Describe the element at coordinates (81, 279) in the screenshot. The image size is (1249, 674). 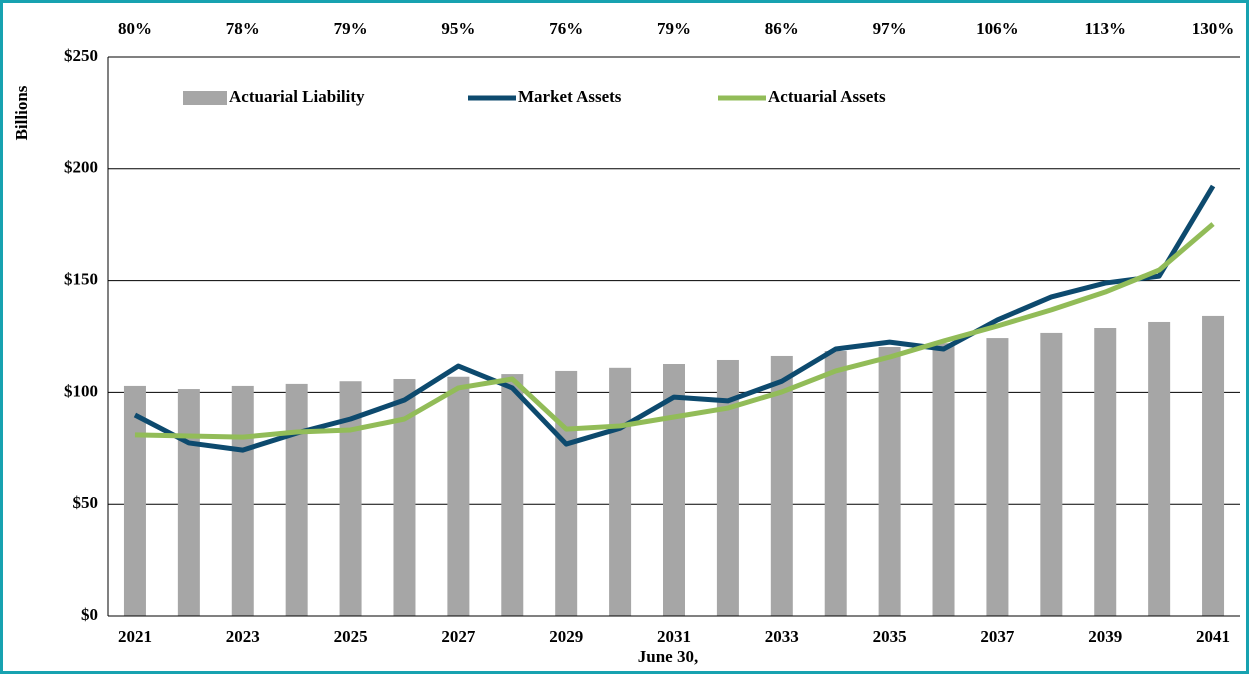
I see `y-tick-label: $150` at that location.